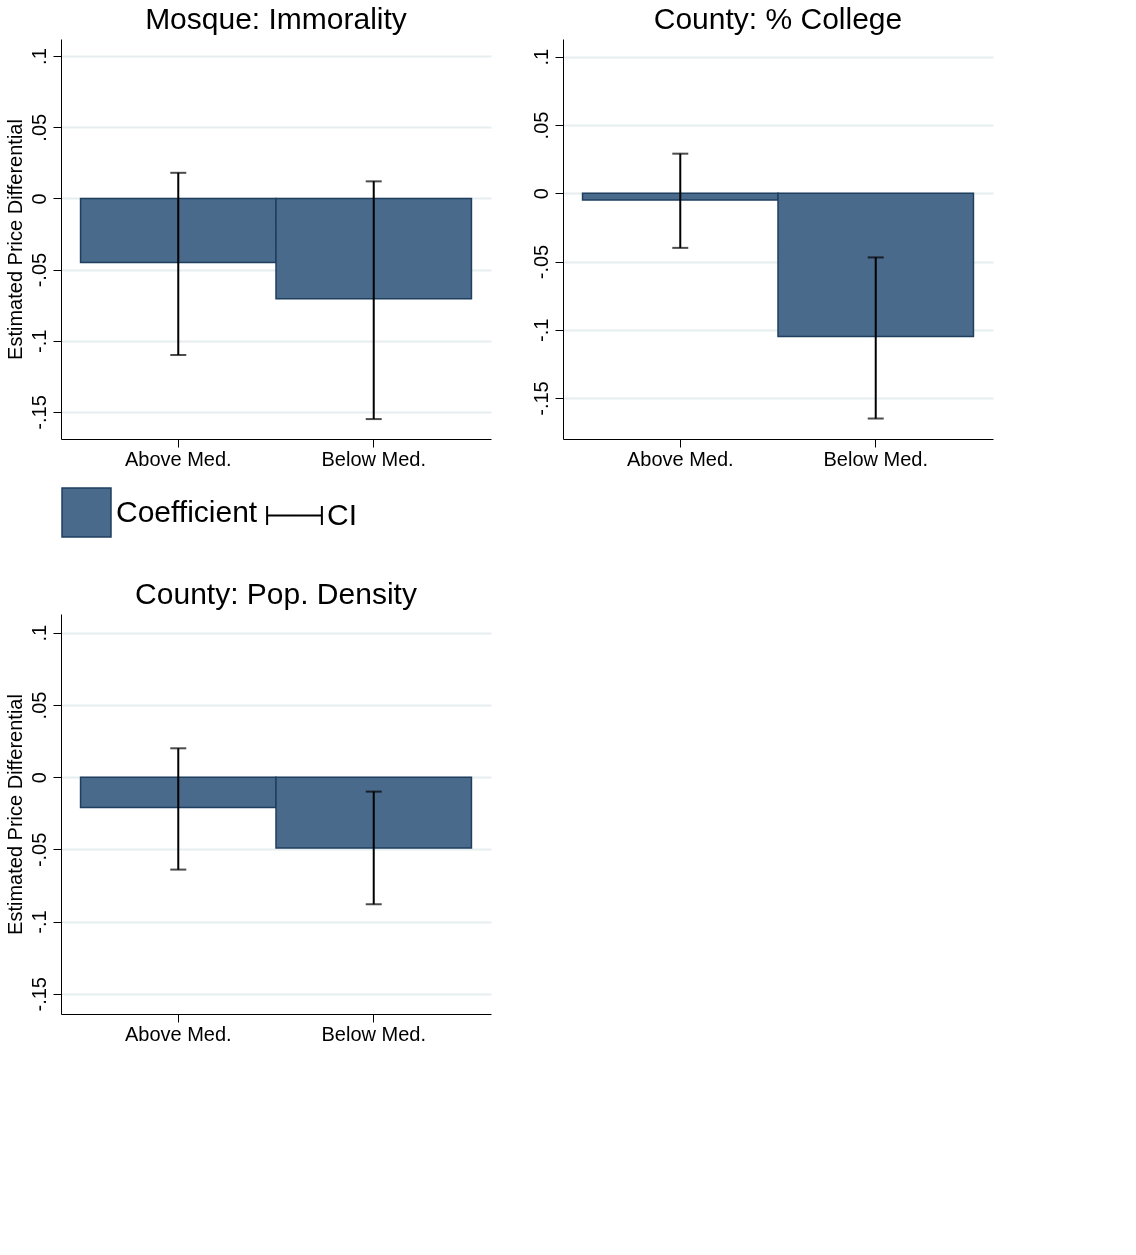  Describe the element at coordinates (276, 18) in the screenshot. I see `chart-title: Mosque: Immorality` at that location.